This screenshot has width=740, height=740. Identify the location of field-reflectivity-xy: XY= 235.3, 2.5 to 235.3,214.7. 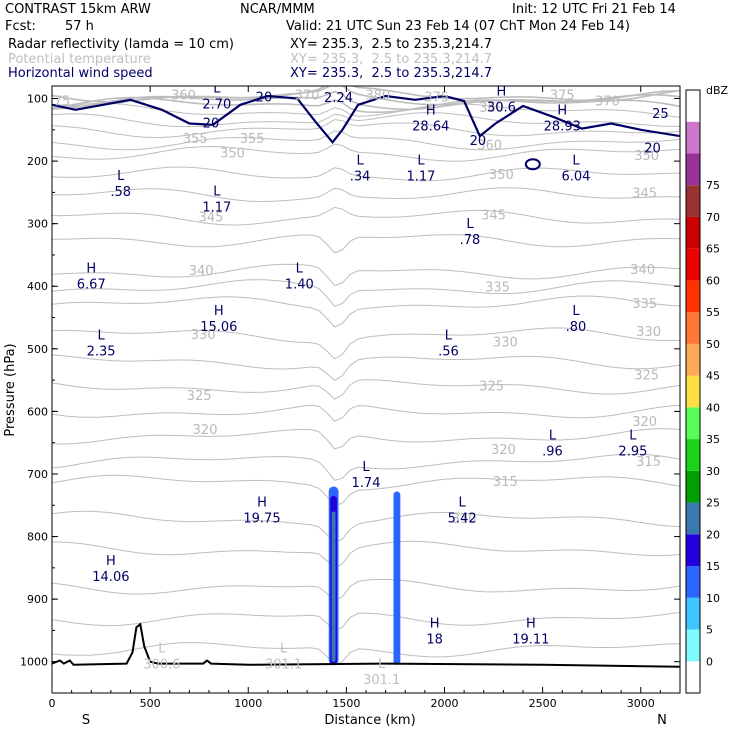
(391, 44).